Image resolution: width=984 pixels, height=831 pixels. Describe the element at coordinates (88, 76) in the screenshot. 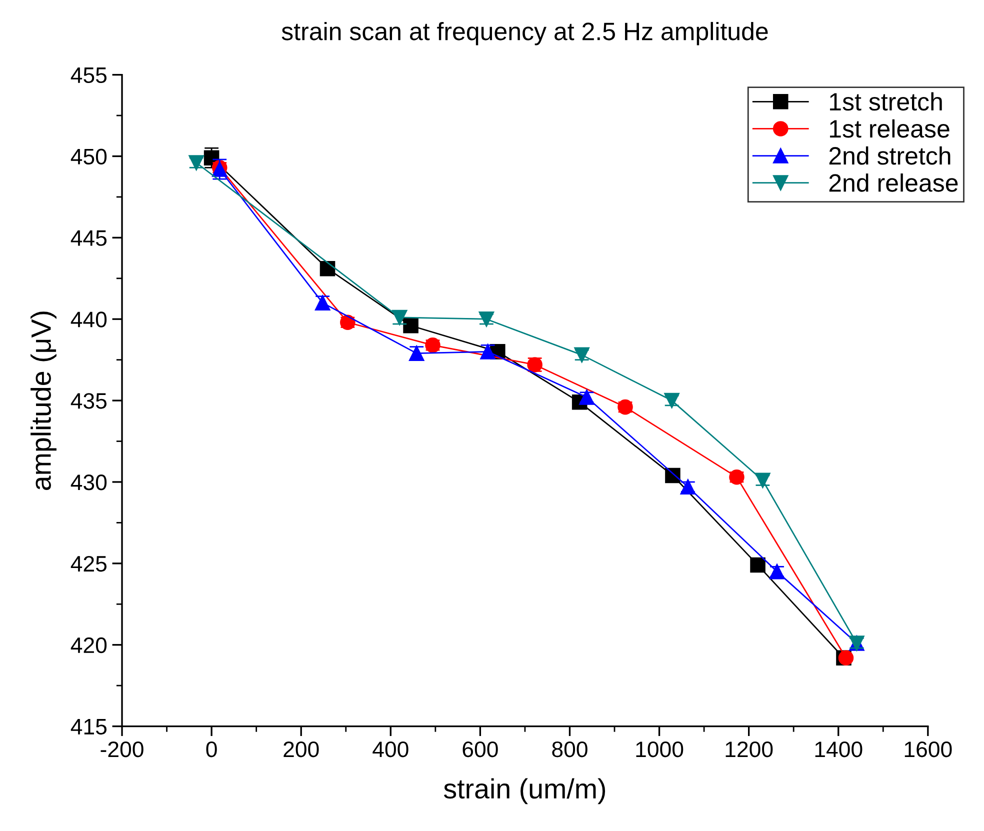

I see `y-tick-label: 455` at that location.